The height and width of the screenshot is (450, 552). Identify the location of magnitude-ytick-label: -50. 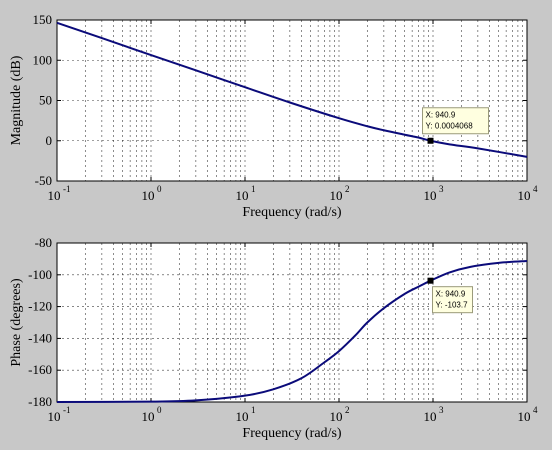
(43, 180).